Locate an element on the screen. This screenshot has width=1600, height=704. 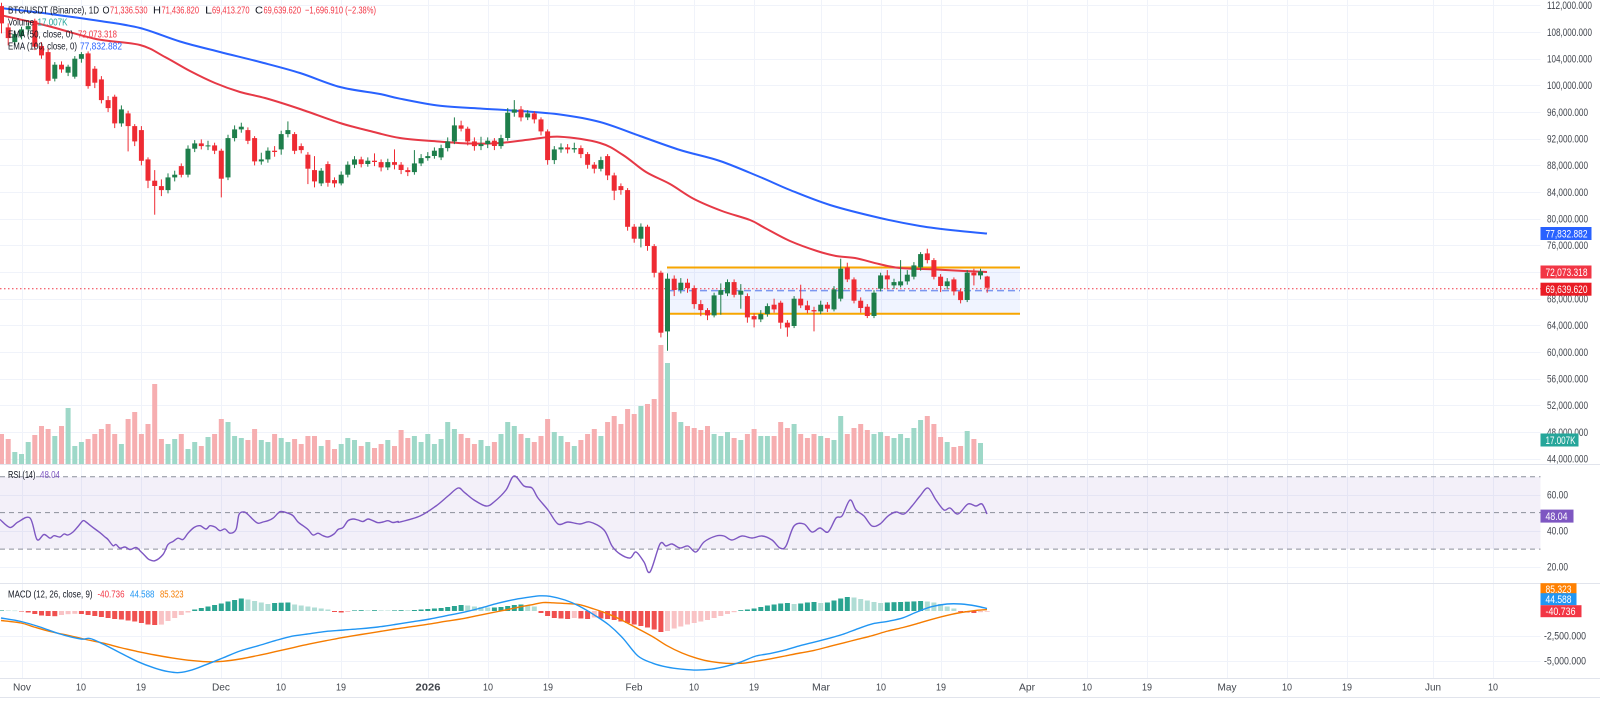
svg-text: 80,000.000 is located at coordinates (1567, 220).